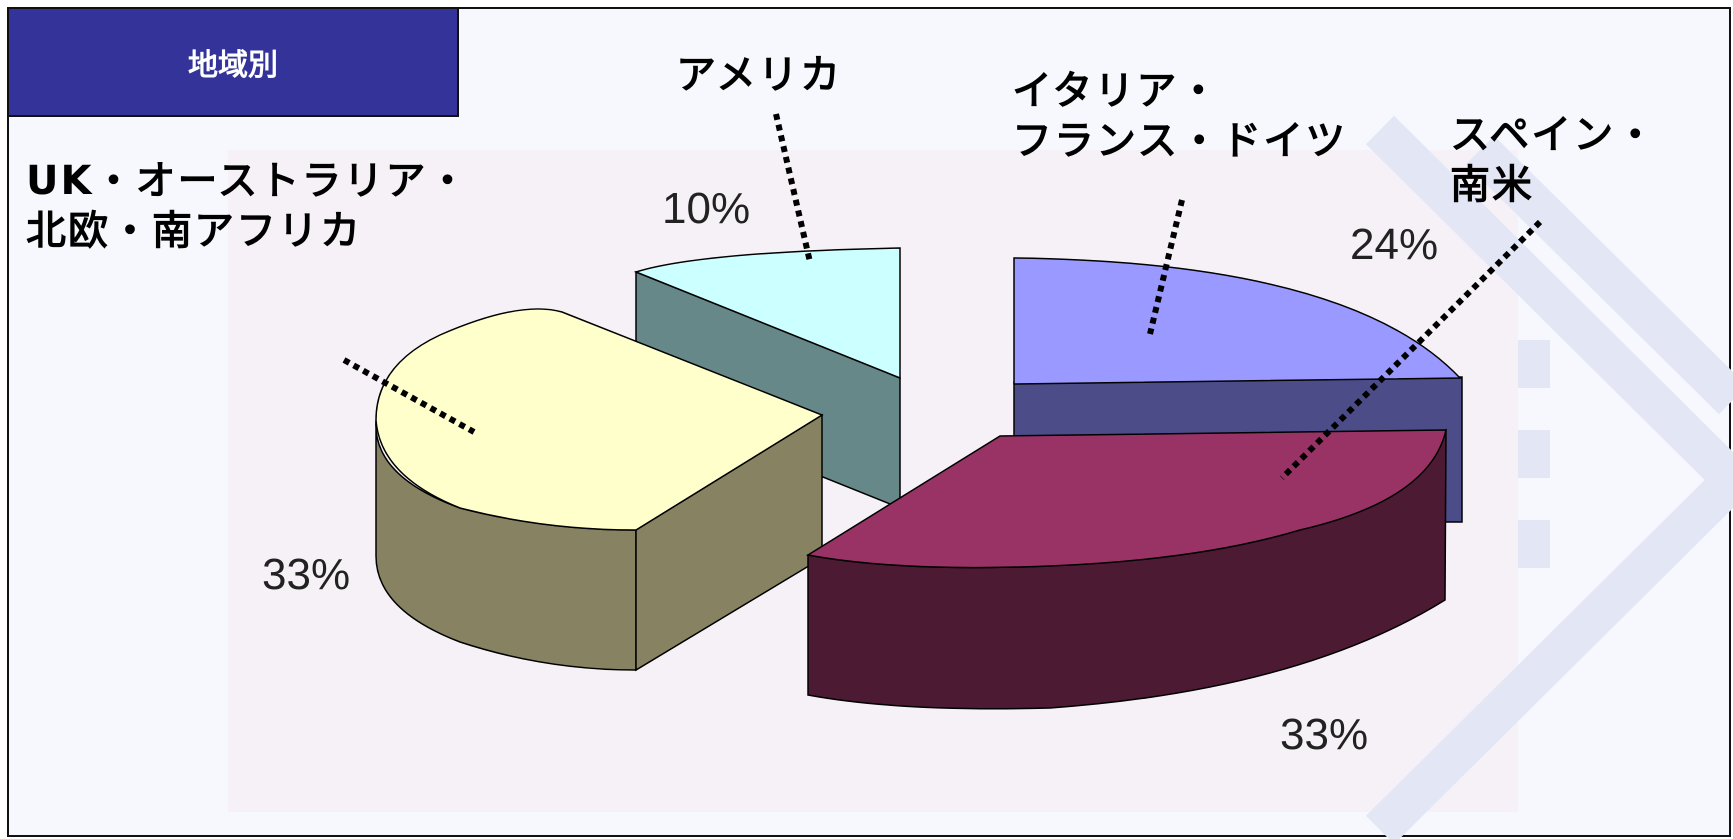 This screenshot has height=839, width=1733. I want to click on label-italy-france-germany: イタリア・ フランス・ドイツ, so click(1180, 116).